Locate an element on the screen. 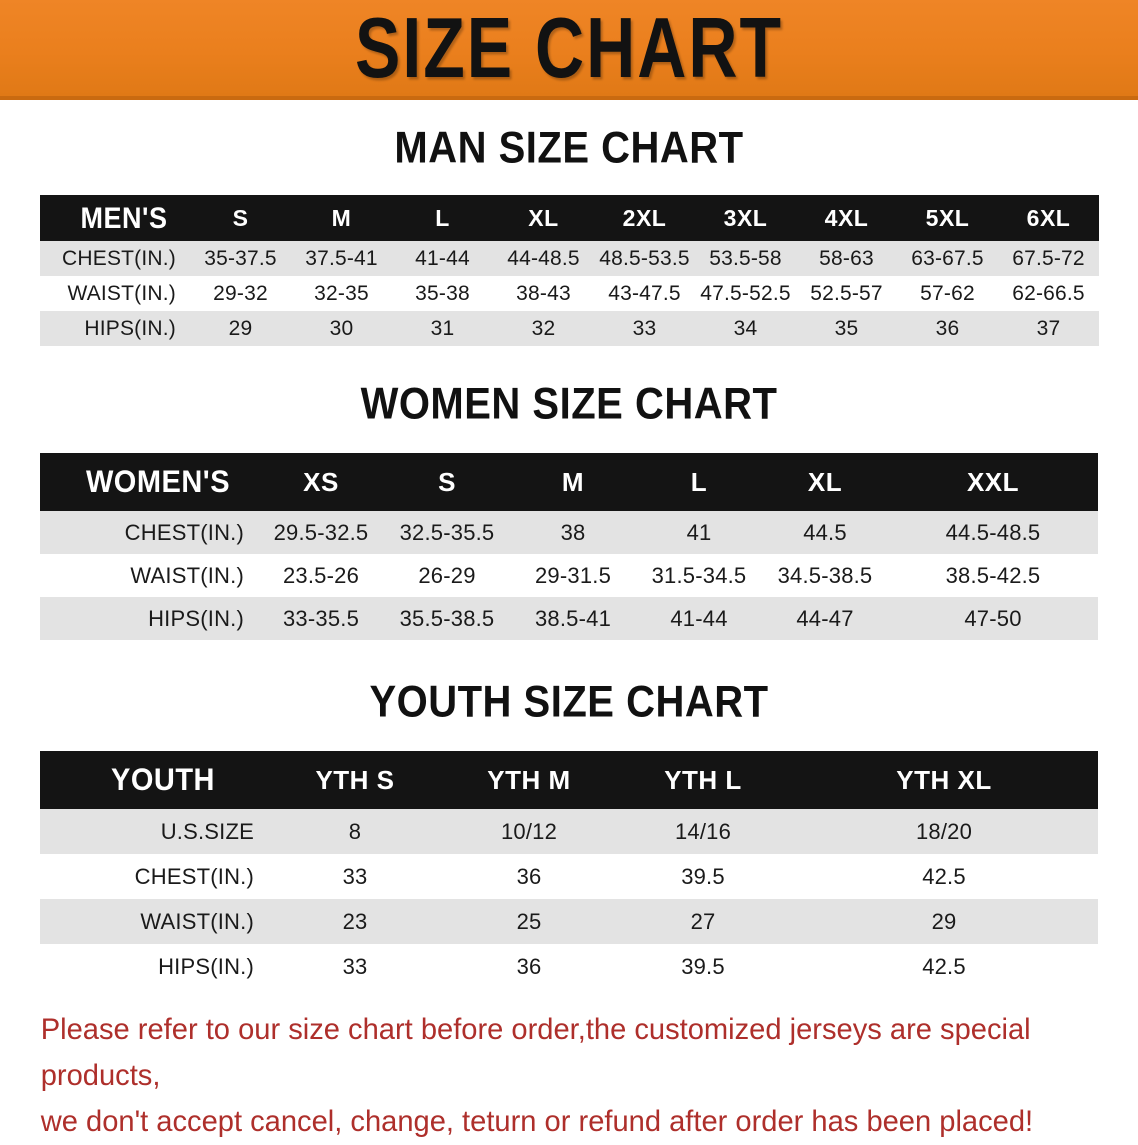  cell: 23 is located at coordinates (355, 921).